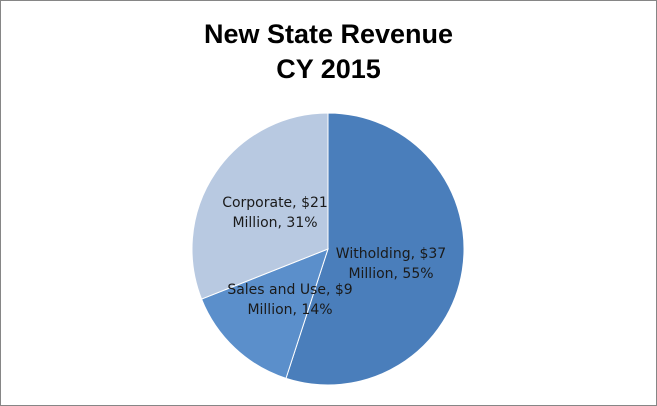 The height and width of the screenshot is (406, 657). I want to click on chart-title-line1: New State Revenue, so click(328, 34).